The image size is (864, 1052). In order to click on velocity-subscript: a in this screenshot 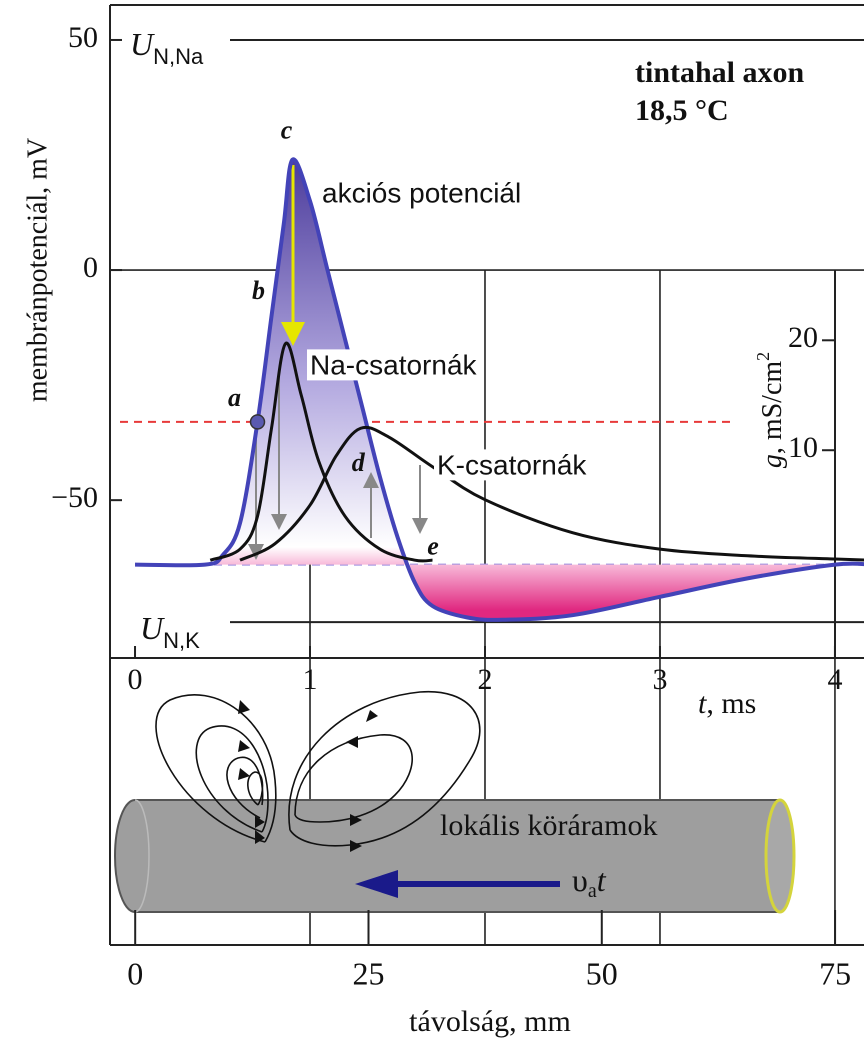, I will do `click(592, 891)`.